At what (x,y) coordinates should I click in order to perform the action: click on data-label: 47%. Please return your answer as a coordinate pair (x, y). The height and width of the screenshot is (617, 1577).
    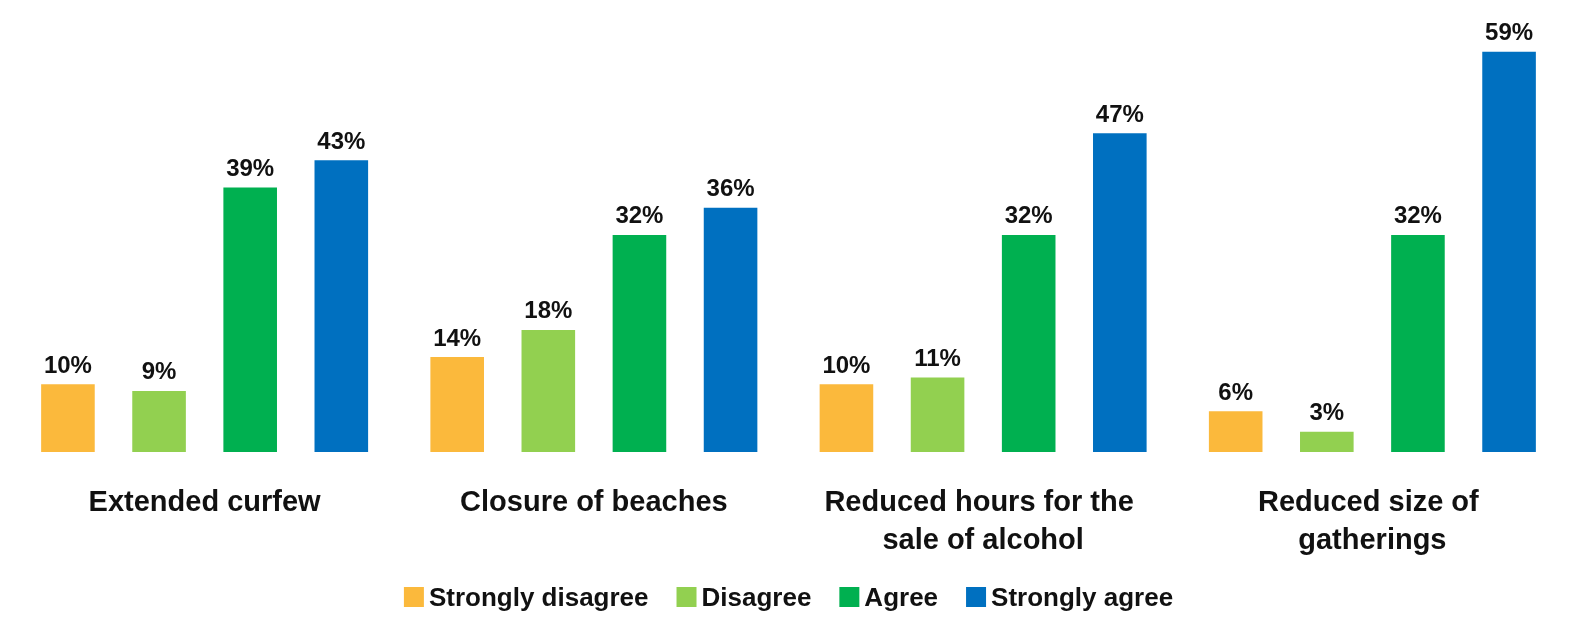
    Looking at the image, I should click on (1119, 113).